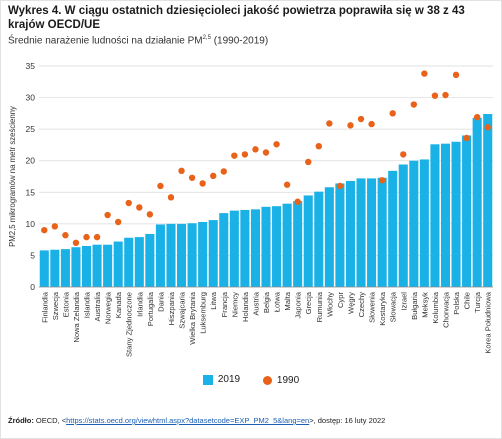 This screenshot has height=439, width=502. What do you see at coordinates (251, 381) in the screenshot?
I see `legend: 2019 1990` at bounding box center [251, 381].